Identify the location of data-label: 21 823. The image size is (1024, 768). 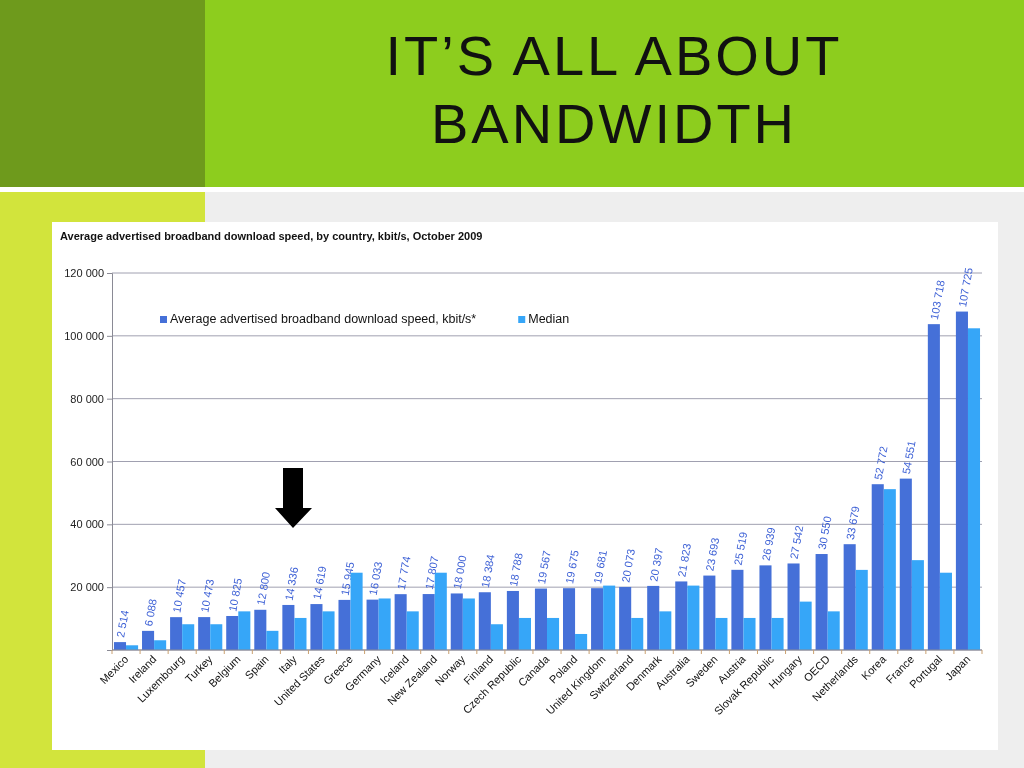
(684, 560).